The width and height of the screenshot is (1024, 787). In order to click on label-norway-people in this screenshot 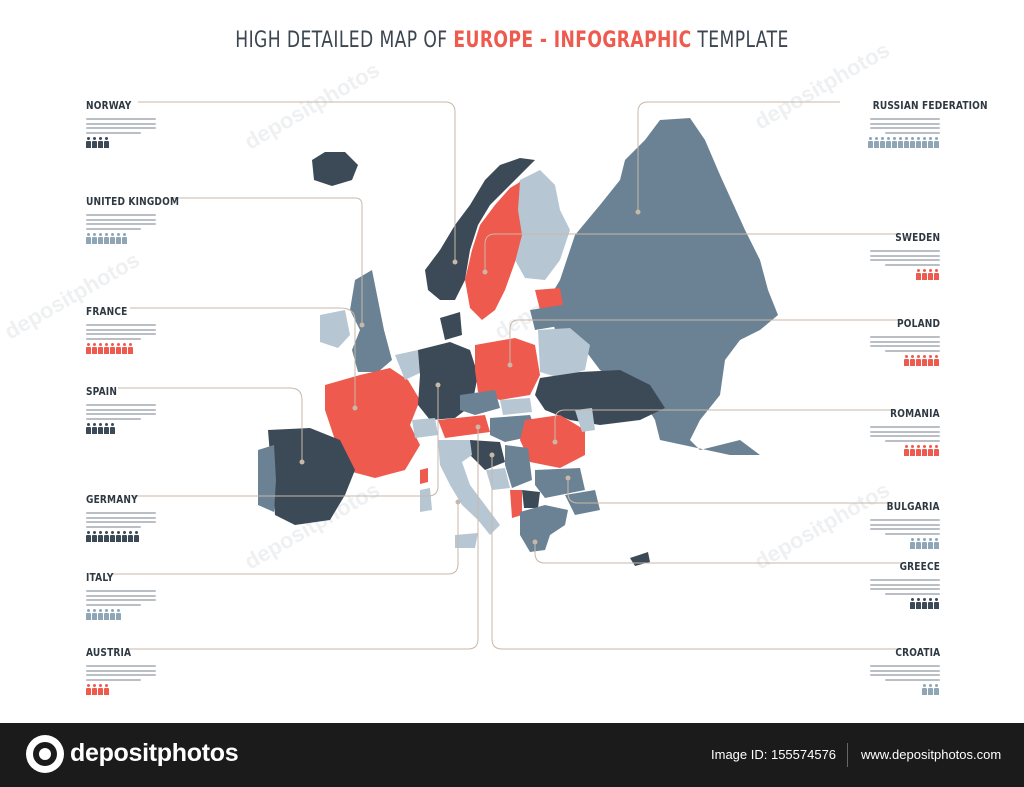, I will do `click(129, 142)`.